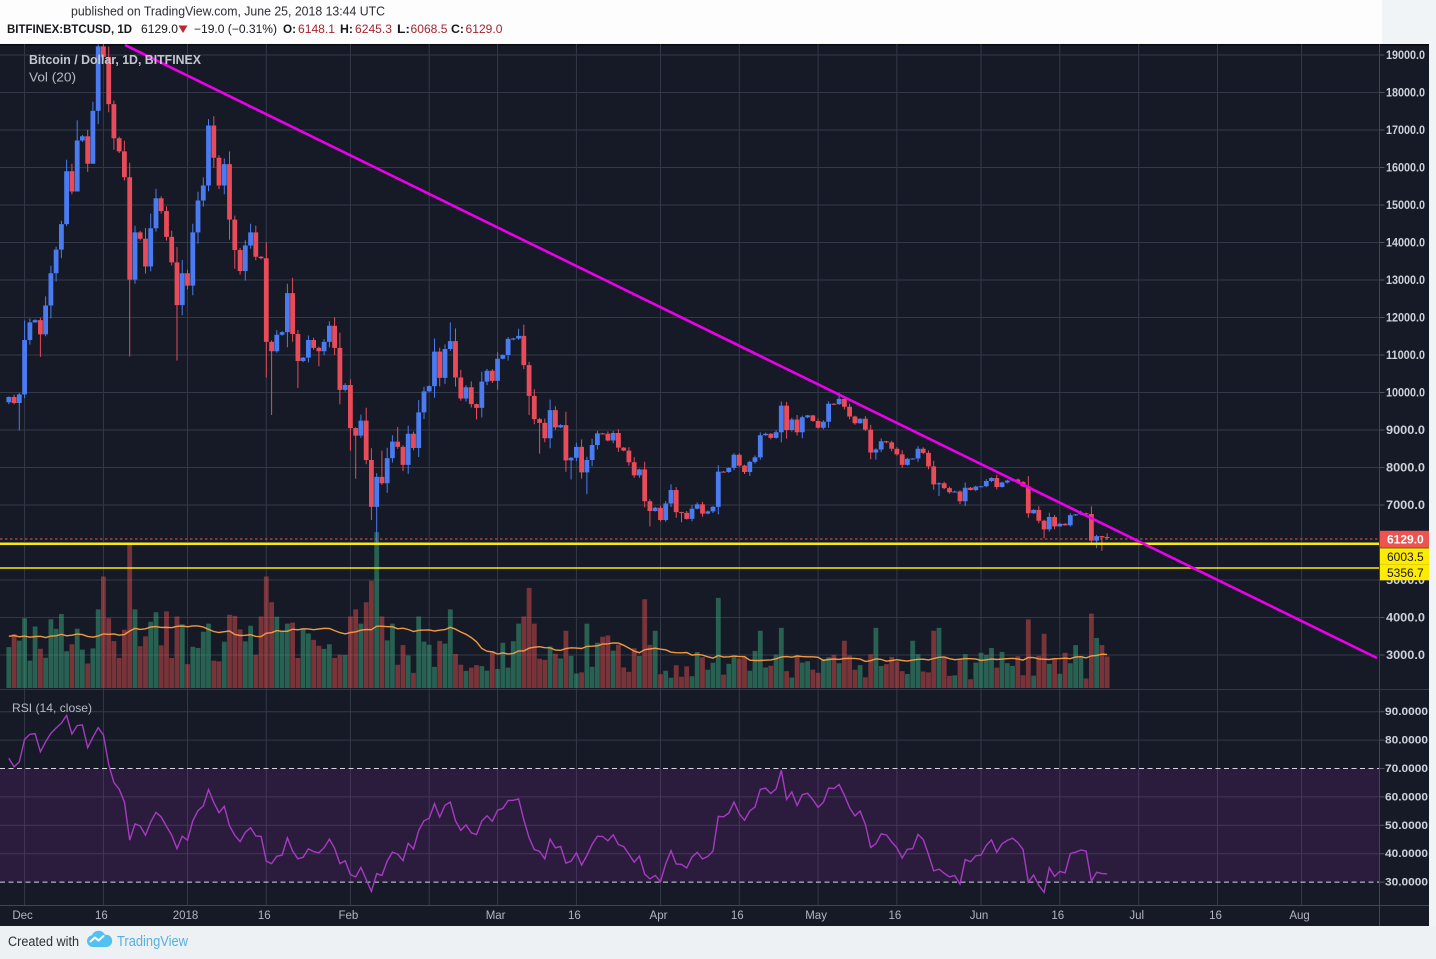  What do you see at coordinates (1405, 55) in the screenshot?
I see `svg-text: 19000.0` at bounding box center [1405, 55].